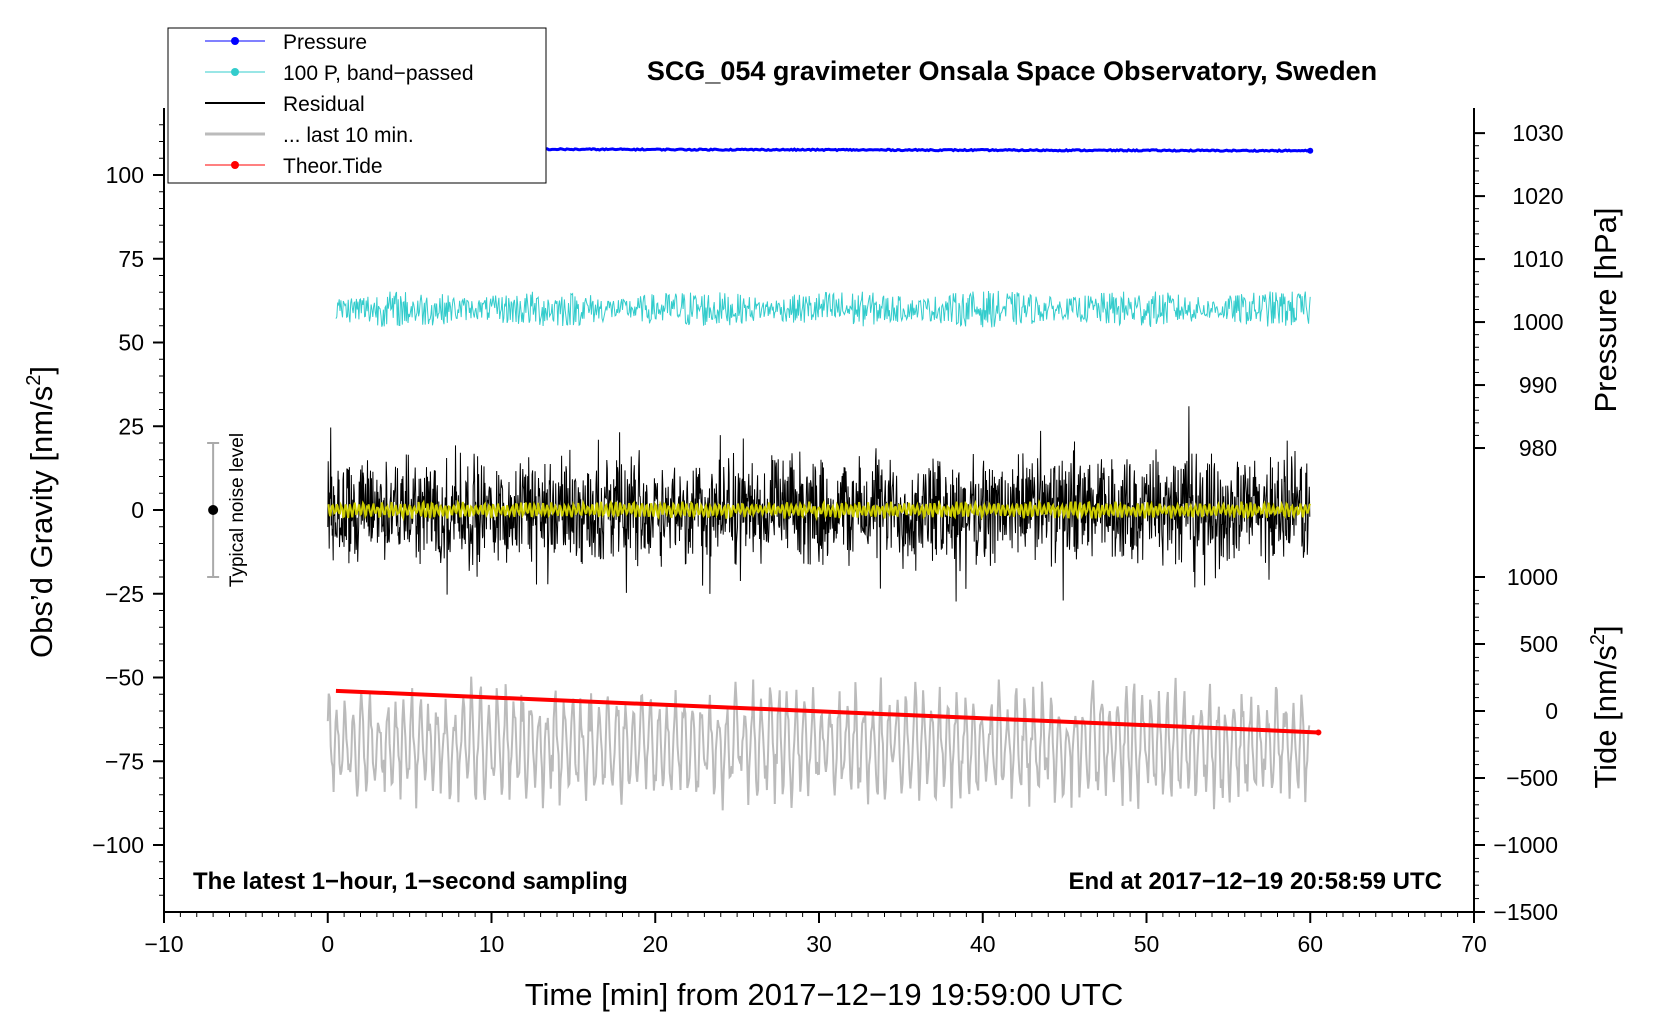 The height and width of the screenshot is (1020, 1660). Describe the element at coordinates (131, 259) in the screenshot. I see `y-tick-label-1: 75` at that location.